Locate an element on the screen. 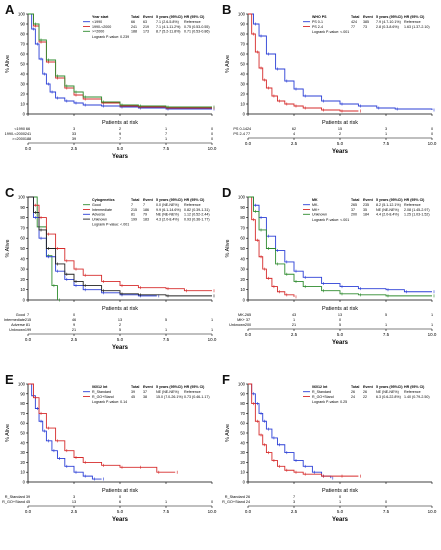  legend-cell: 1.12 (0.52-2.44) is located at coordinates (197, 215).